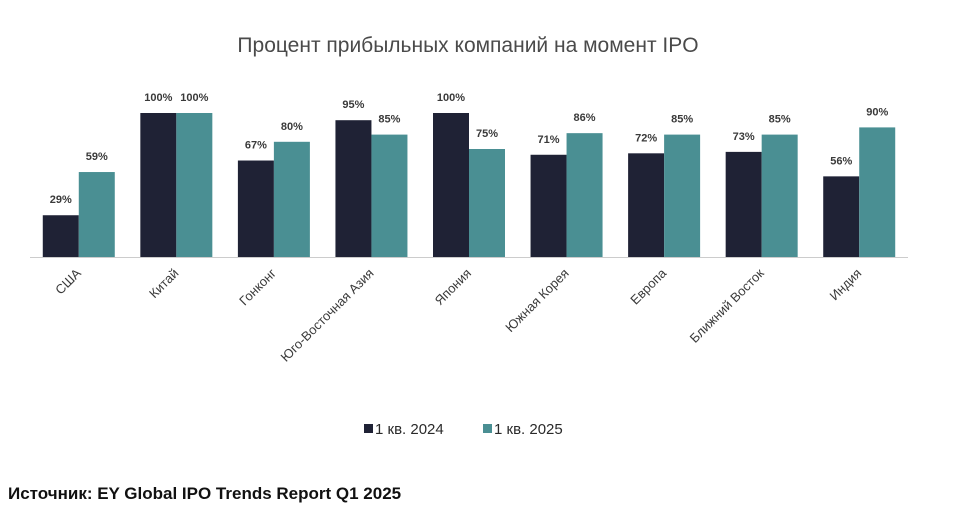  I want to click on x-tick-label: Гонконг, so click(257, 286).